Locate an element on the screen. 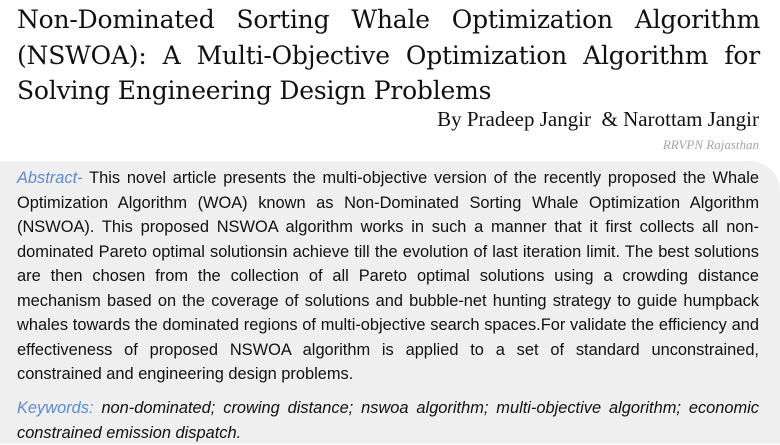 The image size is (780, 445). abstract-label: Abstract- is located at coordinates (50, 178).